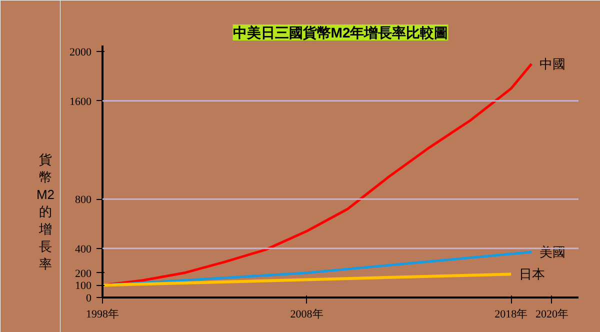 Image resolution: width=600 pixels, height=332 pixels. I want to click on y-axis-title: 貨幣M2的增長率, so click(45, 212).